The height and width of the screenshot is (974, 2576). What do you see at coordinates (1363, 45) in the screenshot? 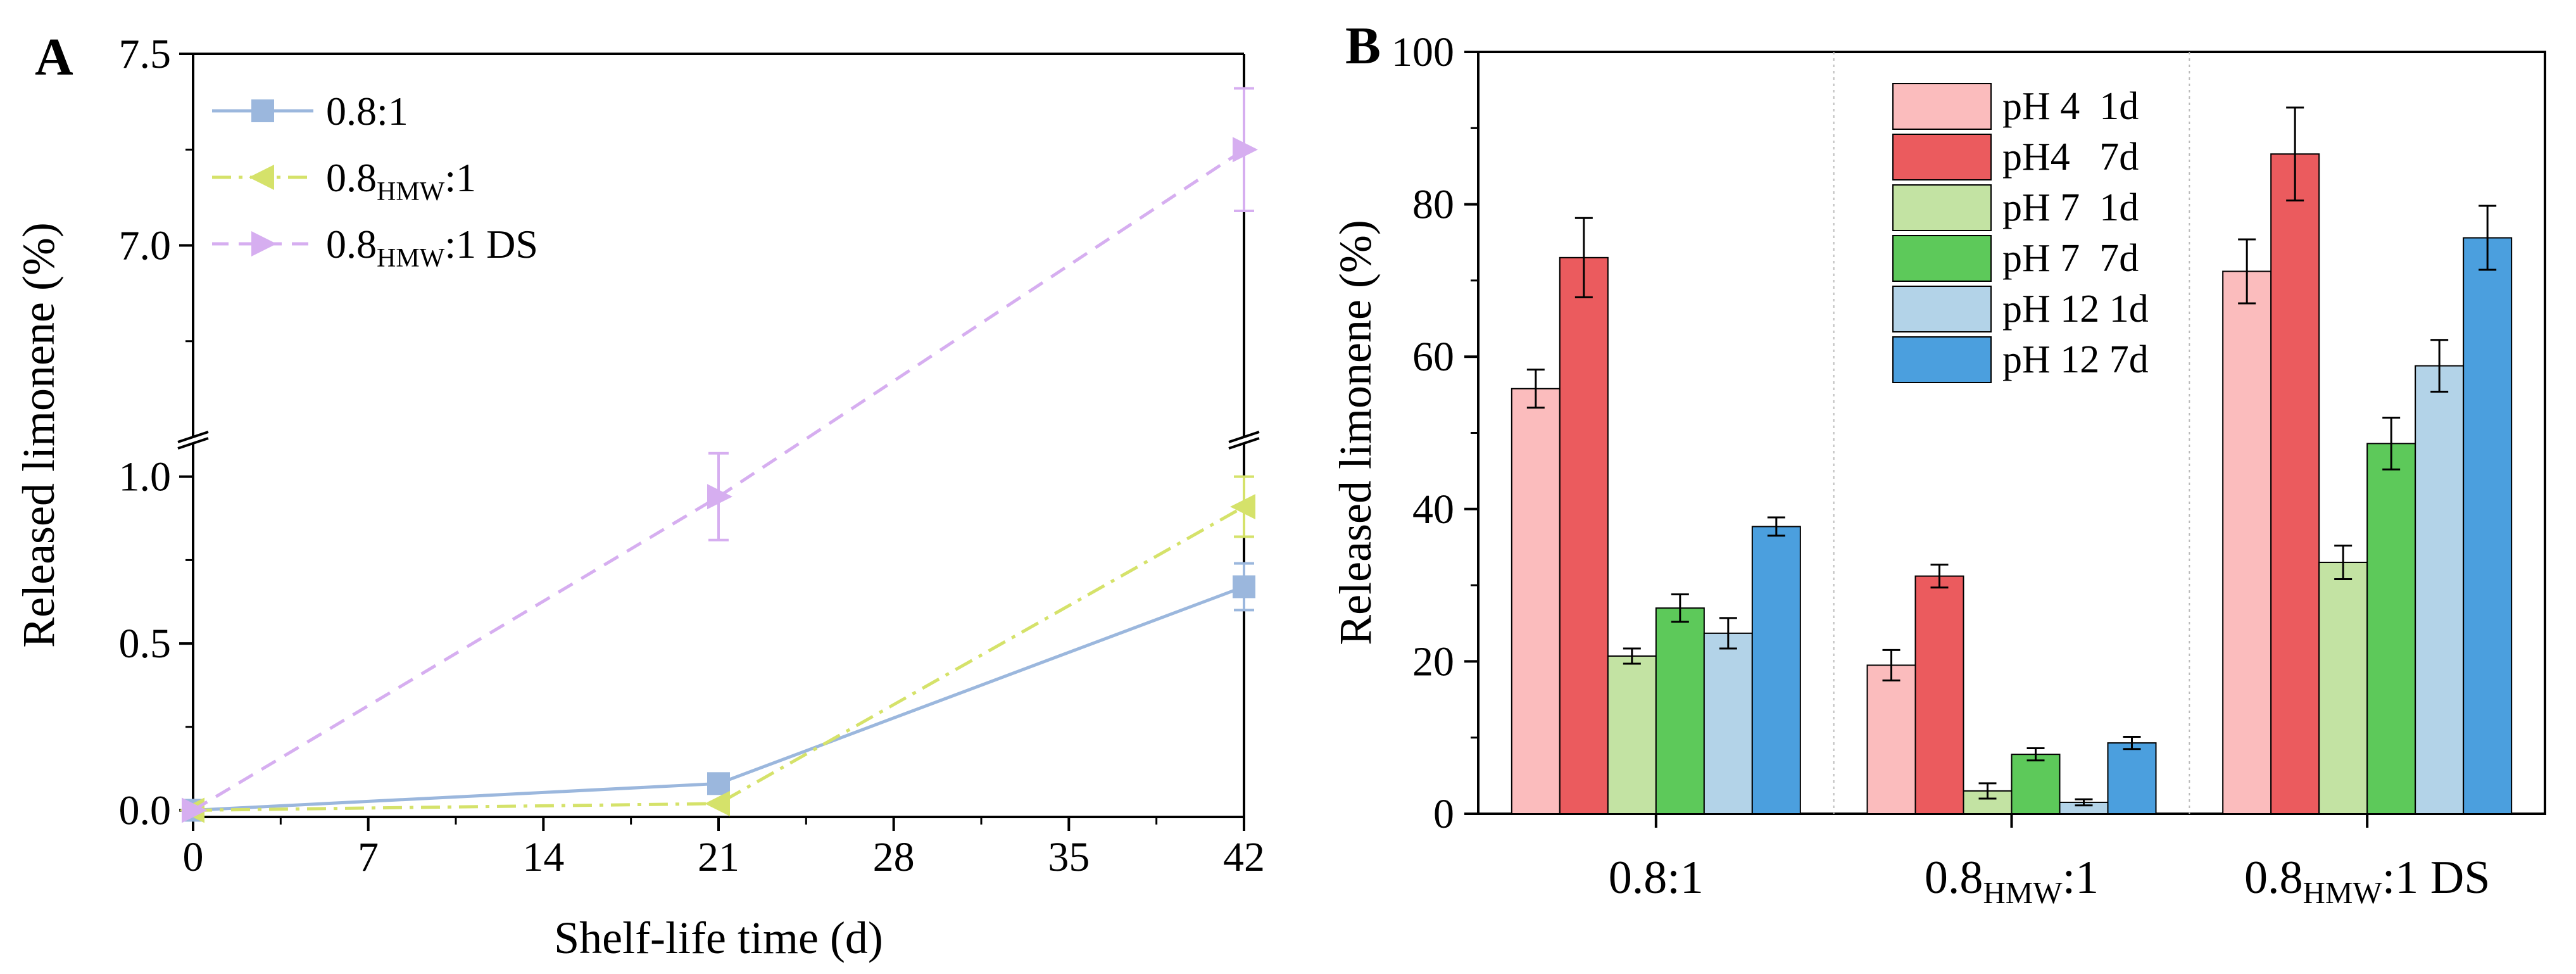
I see `panel-b-label: B` at bounding box center [1363, 45].